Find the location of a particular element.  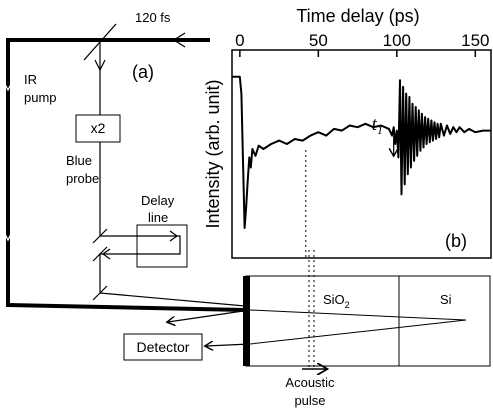

frequency-doubler-box is located at coordinates (98, 128).